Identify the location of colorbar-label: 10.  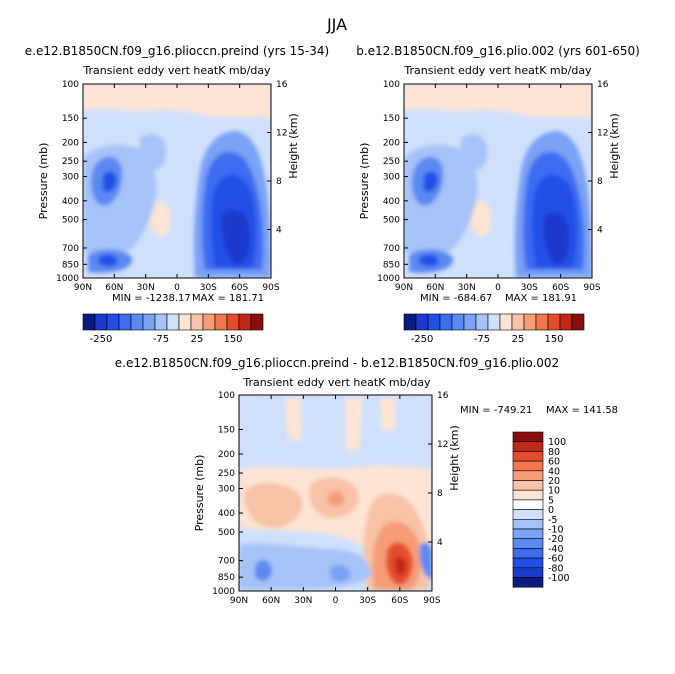
(554, 491).